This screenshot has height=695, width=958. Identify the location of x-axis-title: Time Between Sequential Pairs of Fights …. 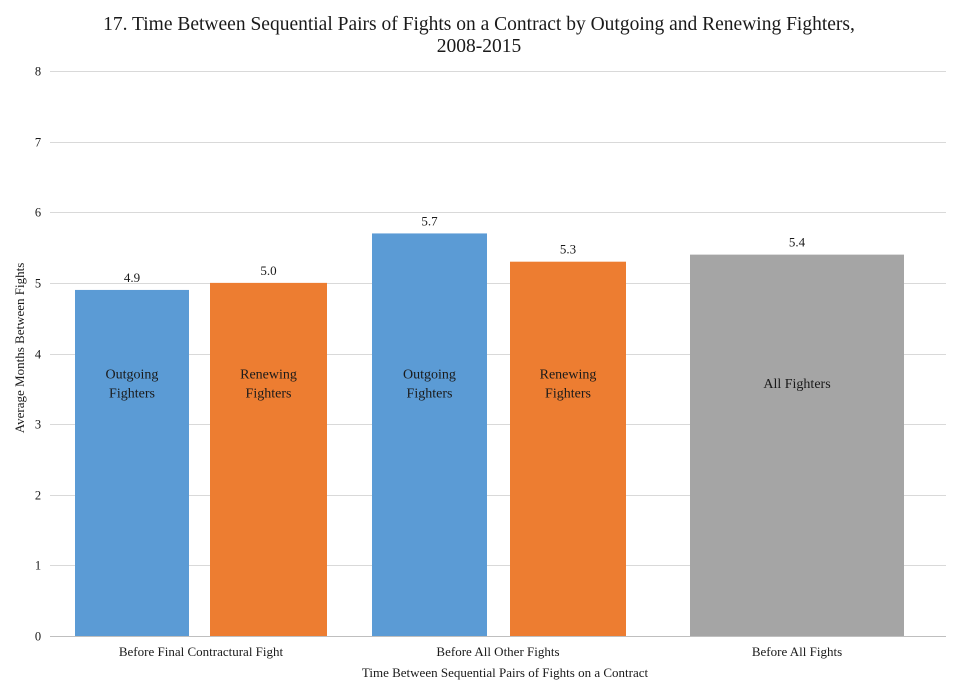
(505, 672).